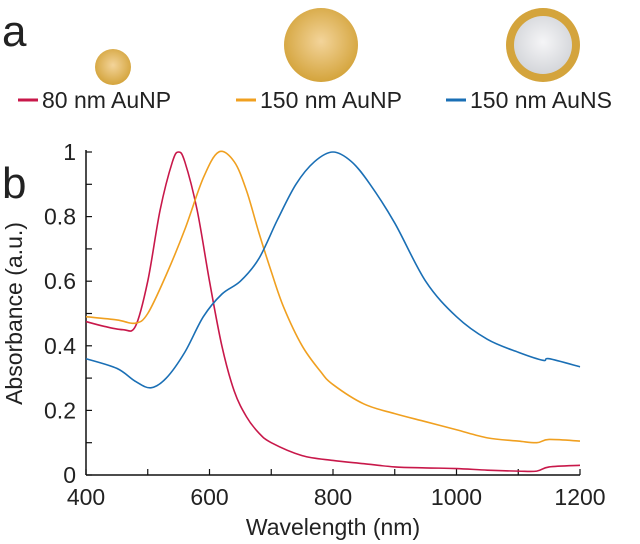  I want to click on x-tick-label: 800, so click(333, 497).